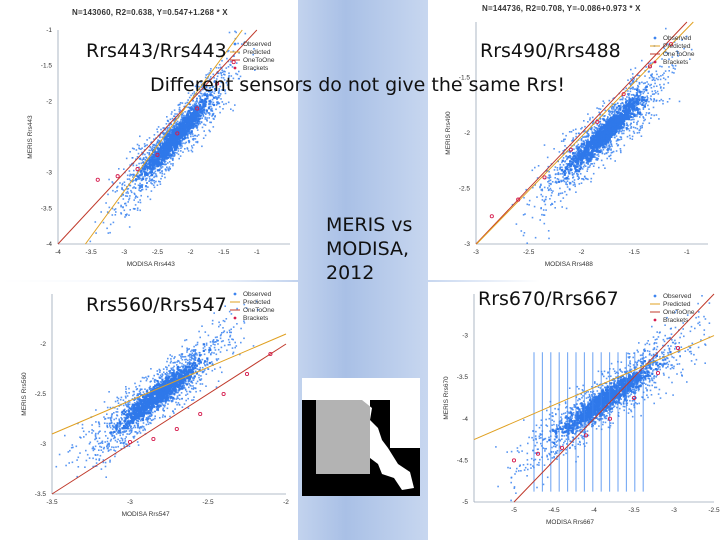 The width and height of the screenshot is (720, 540). What do you see at coordinates (635, 252) in the screenshot?
I see `x-tick-label: -1.5` at bounding box center [635, 252].